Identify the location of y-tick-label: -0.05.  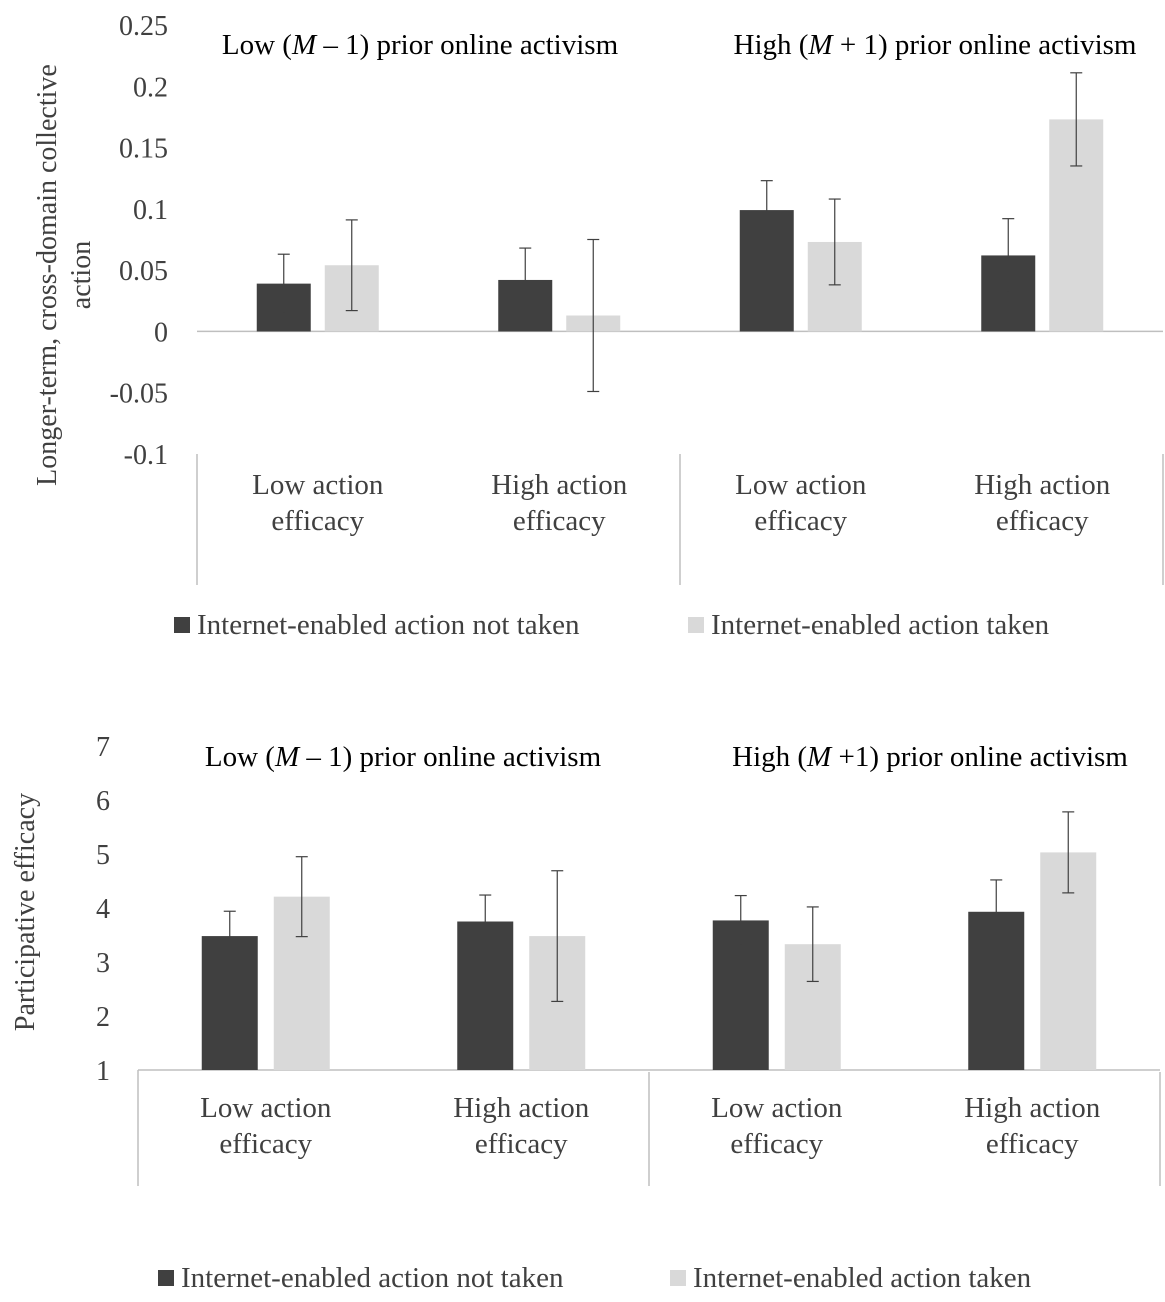
(139, 394).